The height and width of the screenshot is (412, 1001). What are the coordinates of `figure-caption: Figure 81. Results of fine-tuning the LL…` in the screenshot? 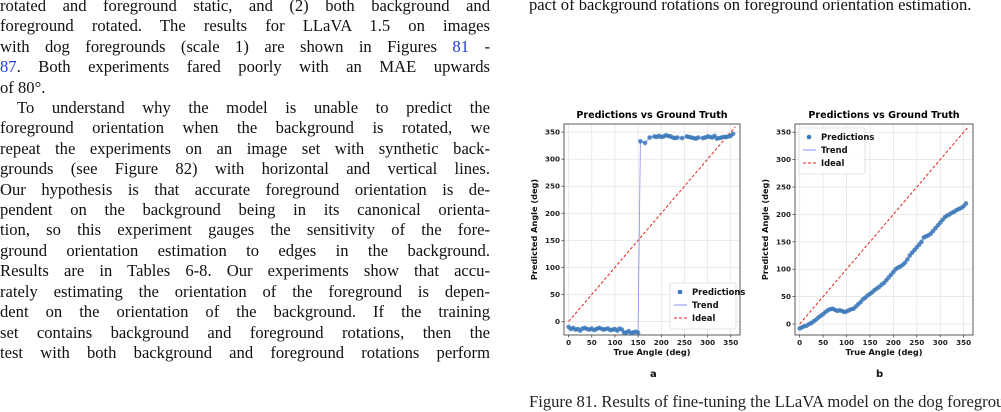 It's located at (765, 401).